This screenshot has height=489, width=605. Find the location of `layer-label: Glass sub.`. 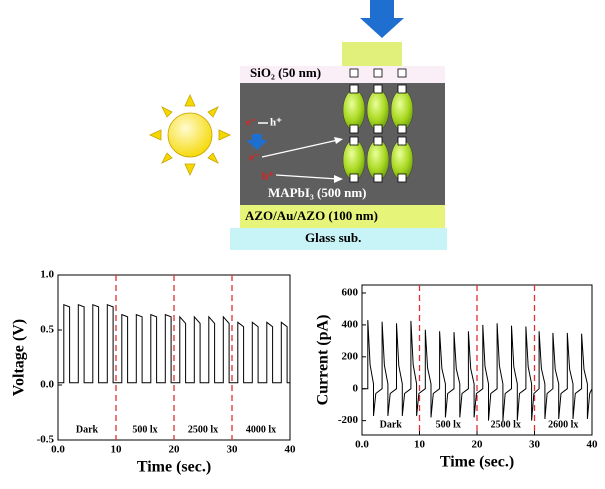

layer-label: Glass sub. is located at coordinates (333, 237).